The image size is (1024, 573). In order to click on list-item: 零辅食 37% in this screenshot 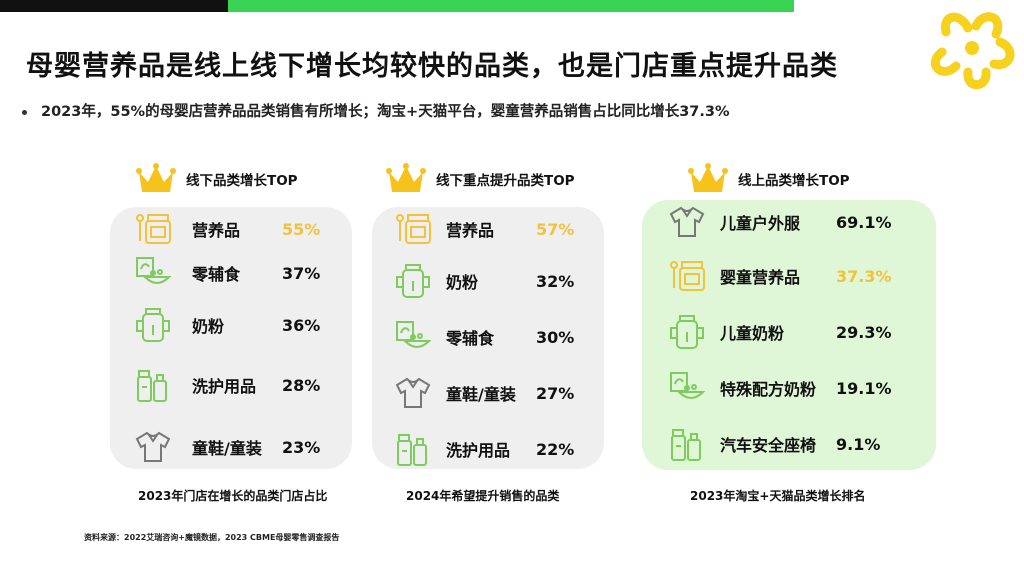, I will do `click(231, 273)`.